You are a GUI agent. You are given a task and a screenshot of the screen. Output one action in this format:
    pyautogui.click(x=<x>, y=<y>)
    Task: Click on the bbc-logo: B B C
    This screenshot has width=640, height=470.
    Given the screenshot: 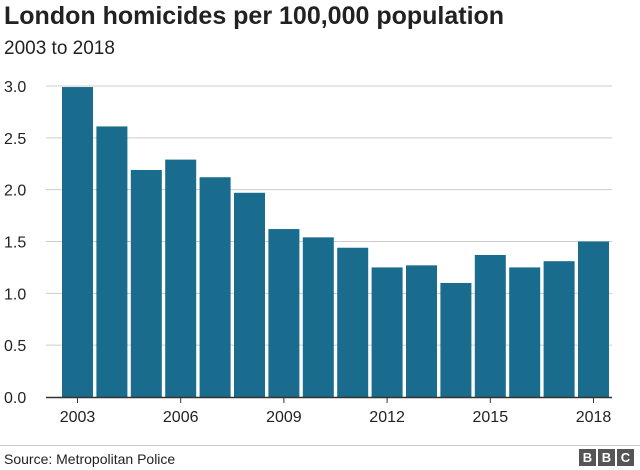 What is the action you would take?
    pyautogui.click(x=606, y=457)
    